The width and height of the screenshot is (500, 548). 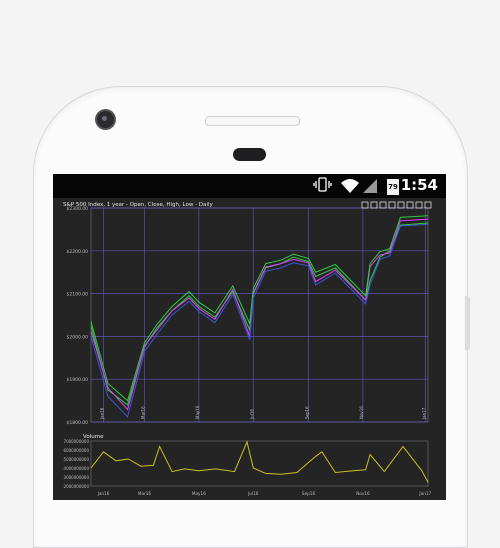 I want to click on volume-xtick-label: Nov16, so click(x=363, y=493).